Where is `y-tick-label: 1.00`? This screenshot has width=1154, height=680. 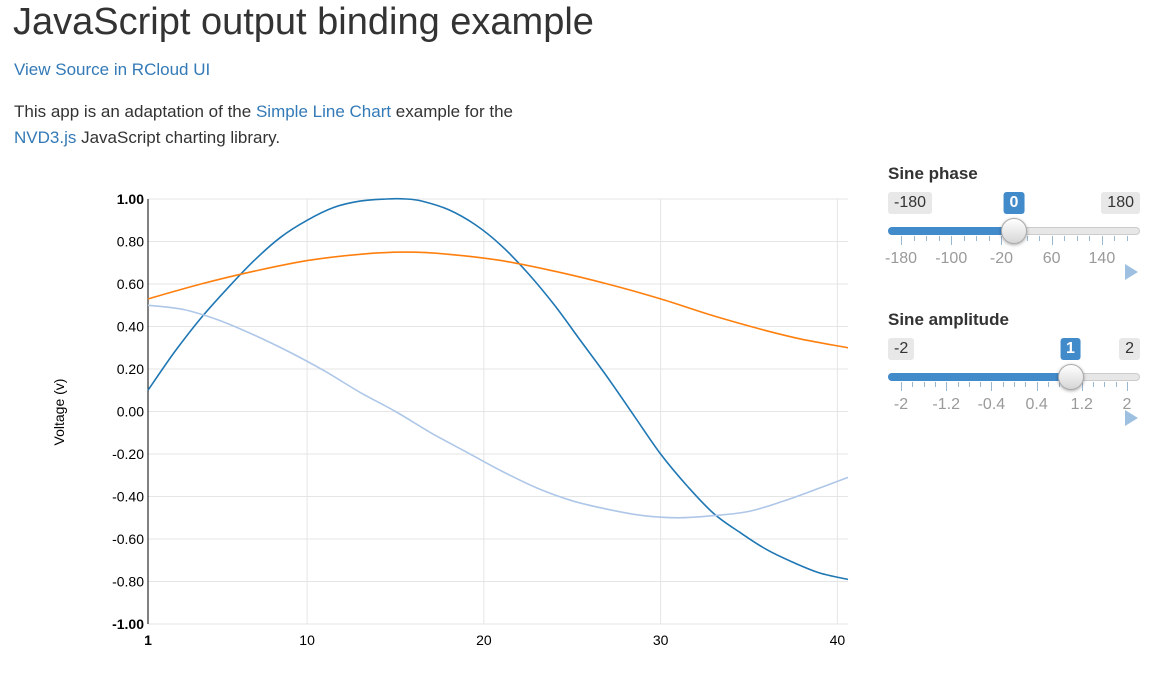 y-tick-label: 1.00 is located at coordinates (130, 199).